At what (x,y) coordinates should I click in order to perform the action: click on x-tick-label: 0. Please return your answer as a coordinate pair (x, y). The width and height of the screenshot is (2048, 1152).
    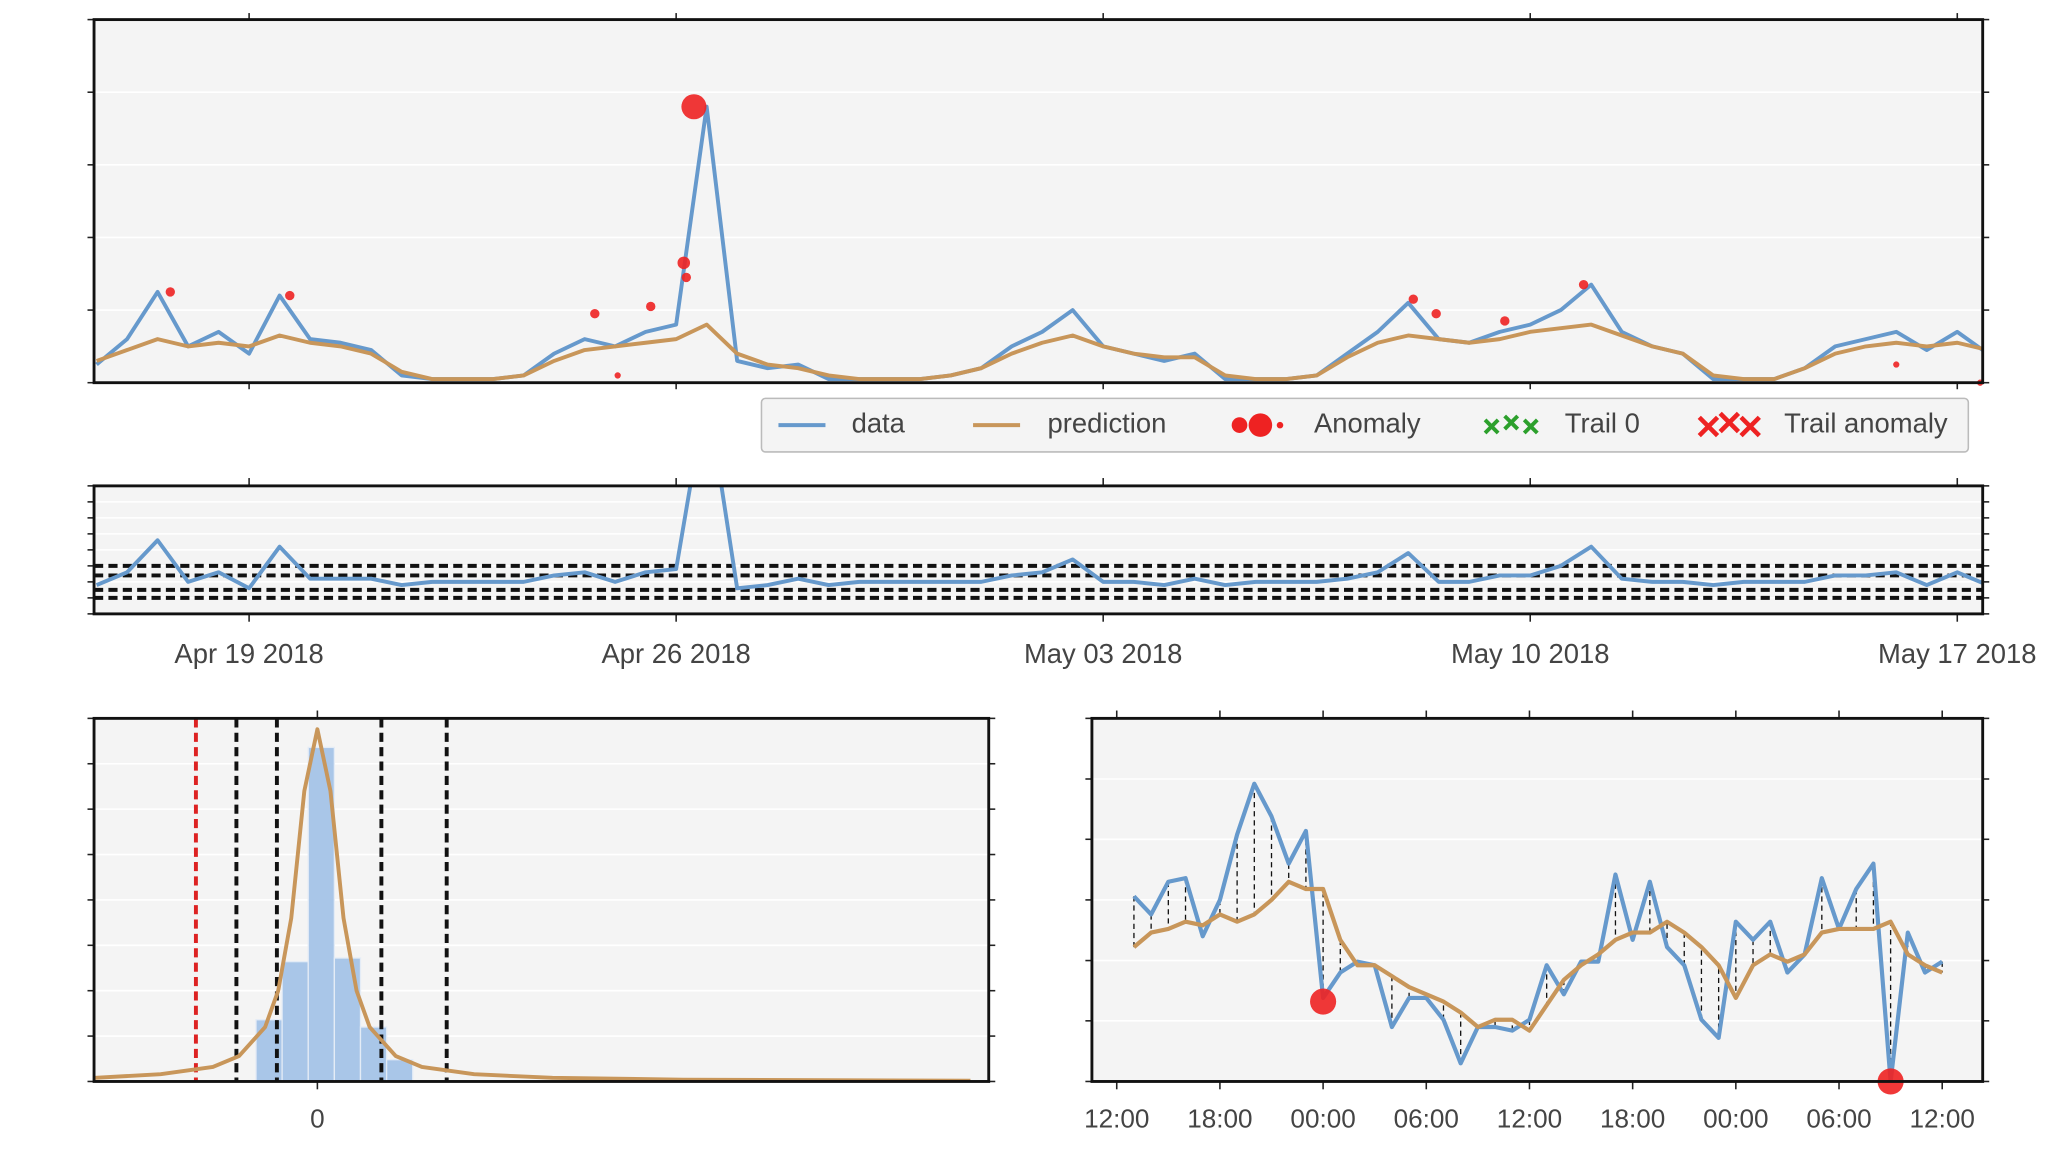
    Looking at the image, I should click on (317, 1119).